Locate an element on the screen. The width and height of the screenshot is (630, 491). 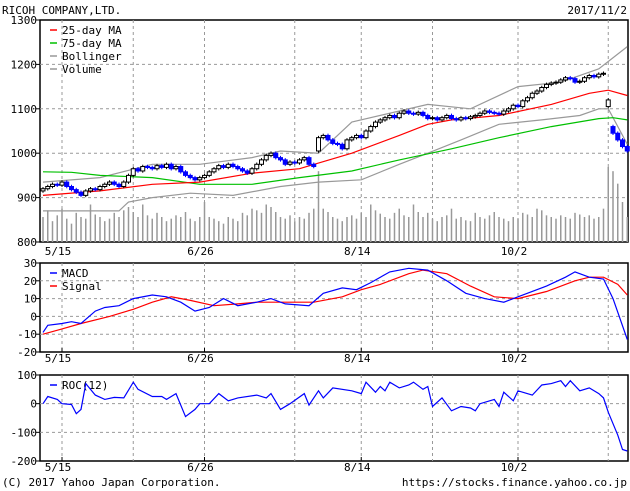
y-tick-label: 1000 is located at coordinates (24, 153).